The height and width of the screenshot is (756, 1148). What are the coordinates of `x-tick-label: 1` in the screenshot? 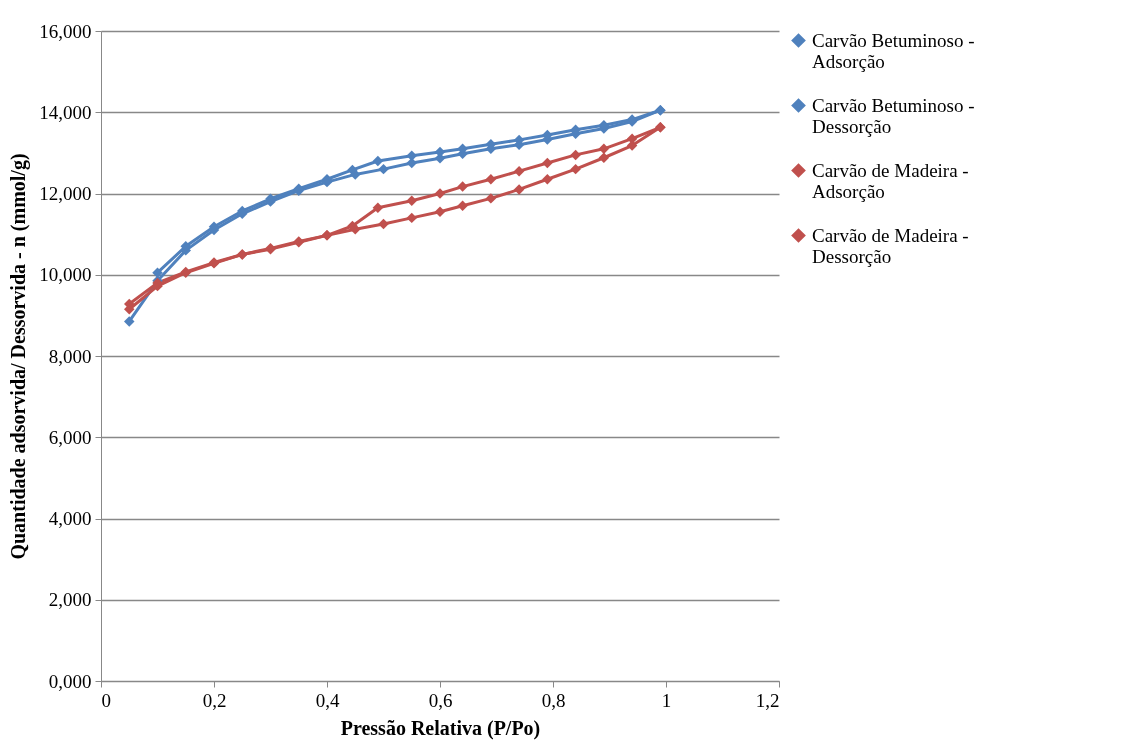 It's located at (666, 700).